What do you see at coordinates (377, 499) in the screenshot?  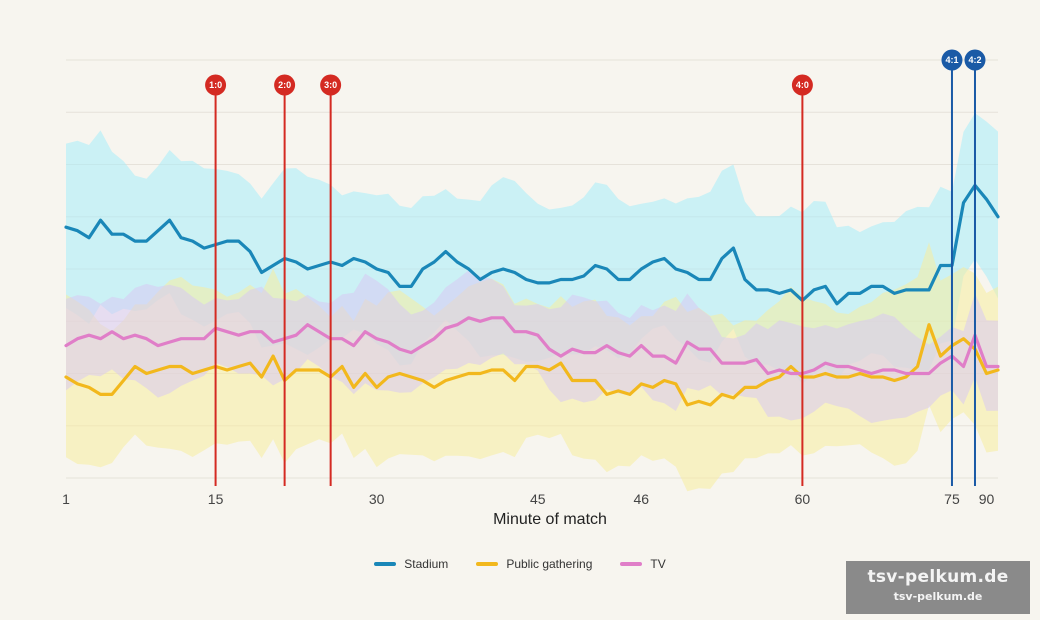 I see `x-tick-label: 30` at bounding box center [377, 499].